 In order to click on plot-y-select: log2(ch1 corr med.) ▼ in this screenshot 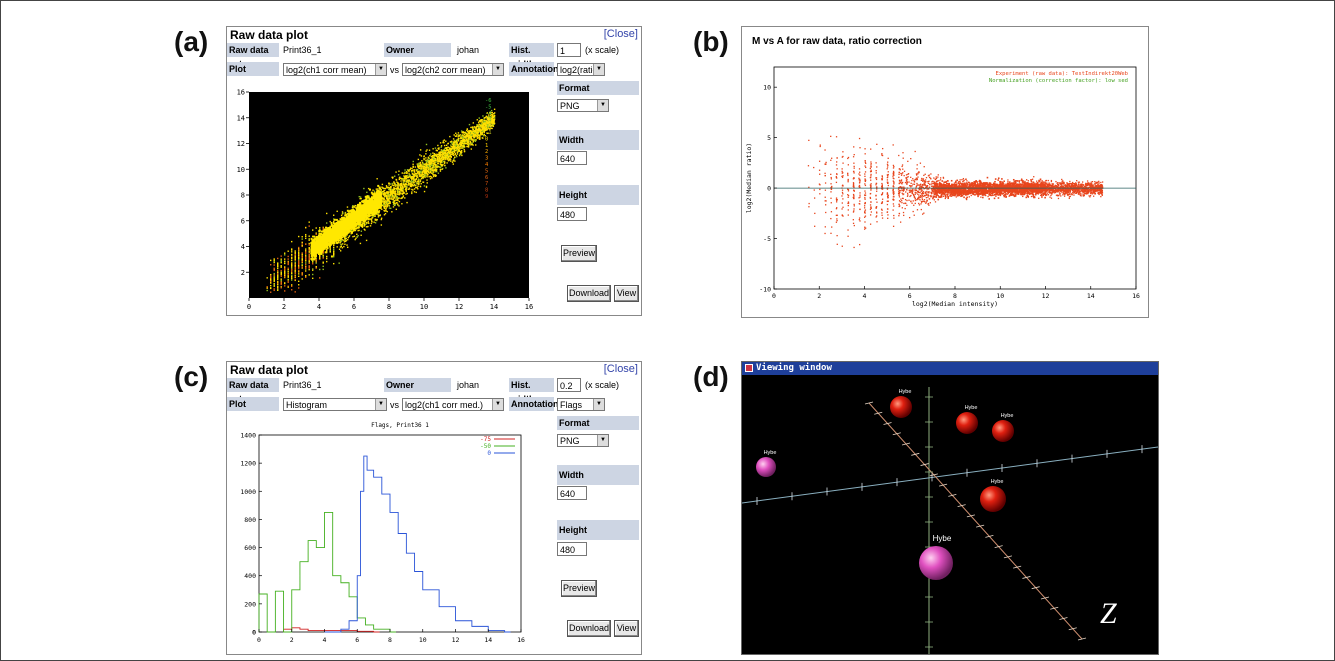, I will do `click(453, 404)`.